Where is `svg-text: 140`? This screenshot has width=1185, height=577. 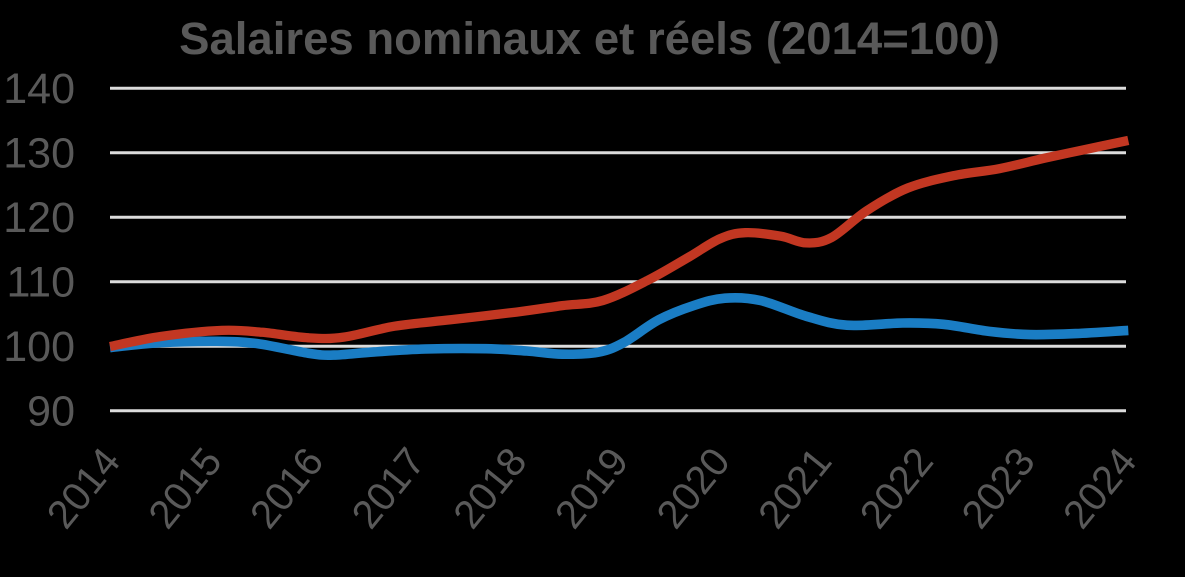
svg-text: 140 is located at coordinates (39, 89).